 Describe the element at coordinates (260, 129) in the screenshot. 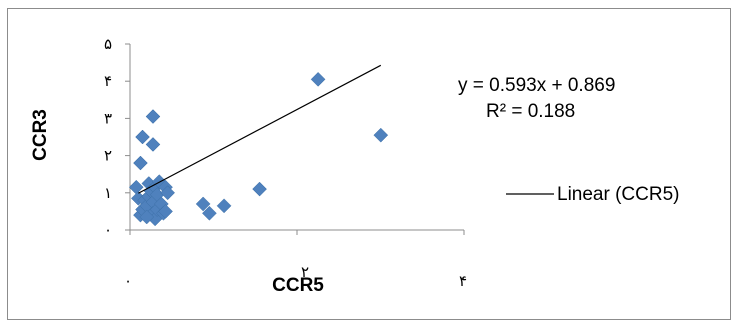

I see `linear-trendline` at that location.